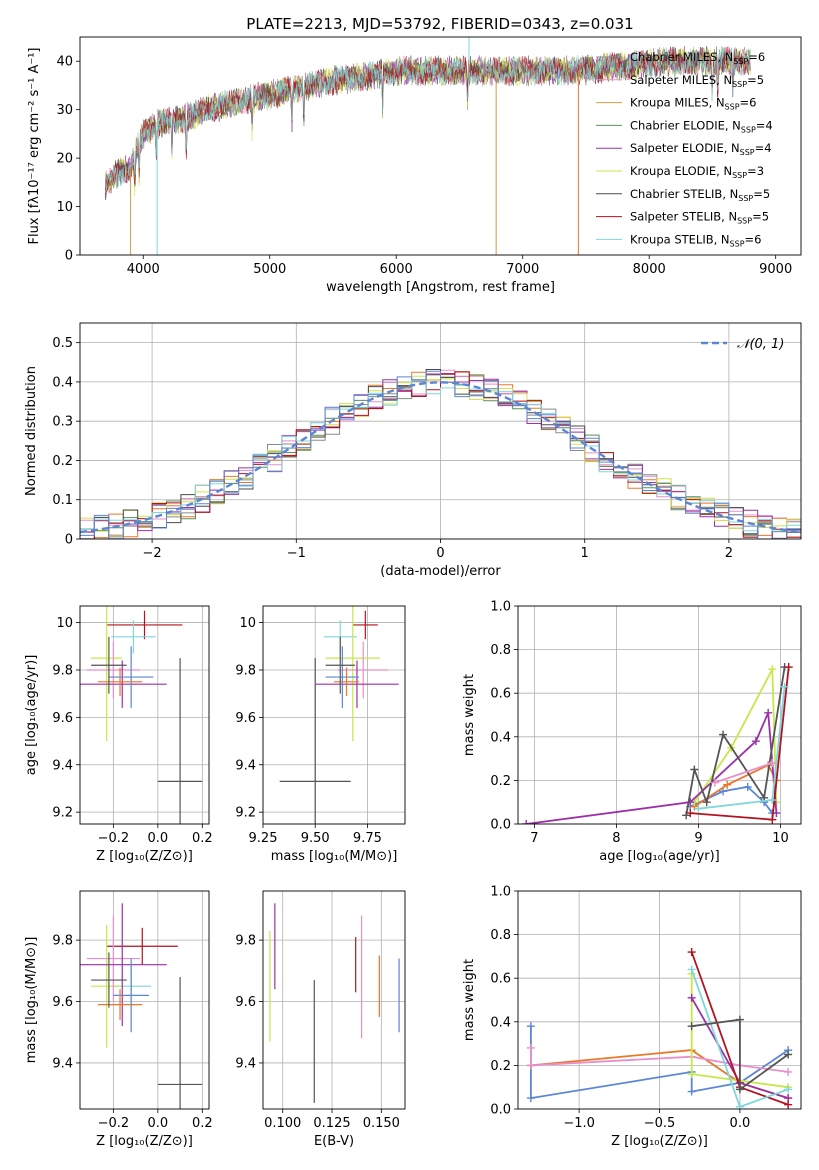 The height and width of the screenshot is (1170, 819). Describe the element at coordinates (699, 218) in the screenshot. I see `legend-entry: Salpeter STELIB, NSSP=5` at that location.